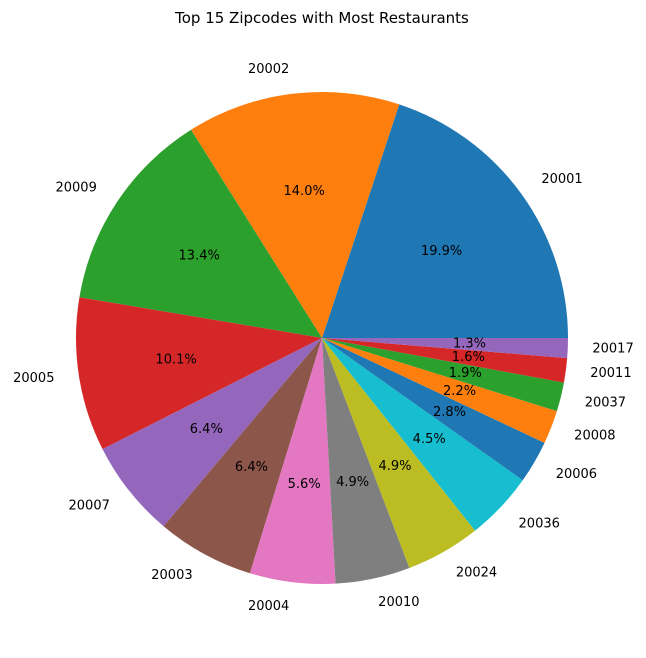 The width and height of the screenshot is (646, 658). What do you see at coordinates (171, 575) in the screenshot?
I see `category-label-20003: 20003` at bounding box center [171, 575].